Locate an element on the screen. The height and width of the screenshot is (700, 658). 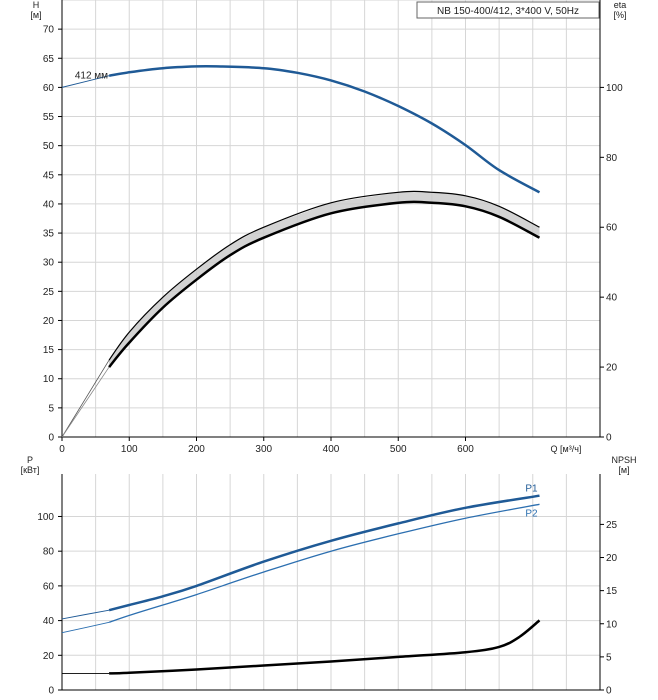
title-box is located at coordinates (508, 10).